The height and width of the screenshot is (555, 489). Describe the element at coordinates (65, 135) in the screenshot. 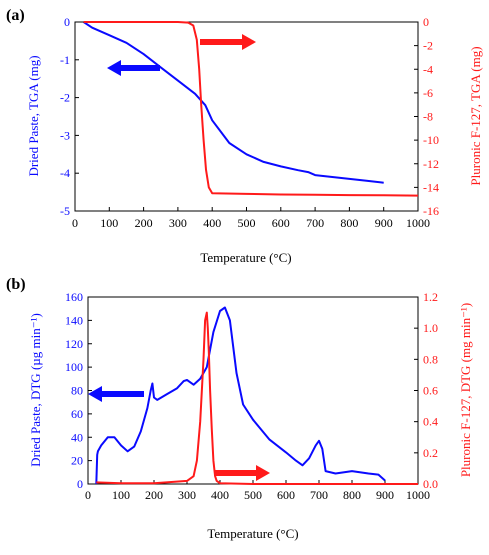

I see `y-left-tick-label: -3` at that location.